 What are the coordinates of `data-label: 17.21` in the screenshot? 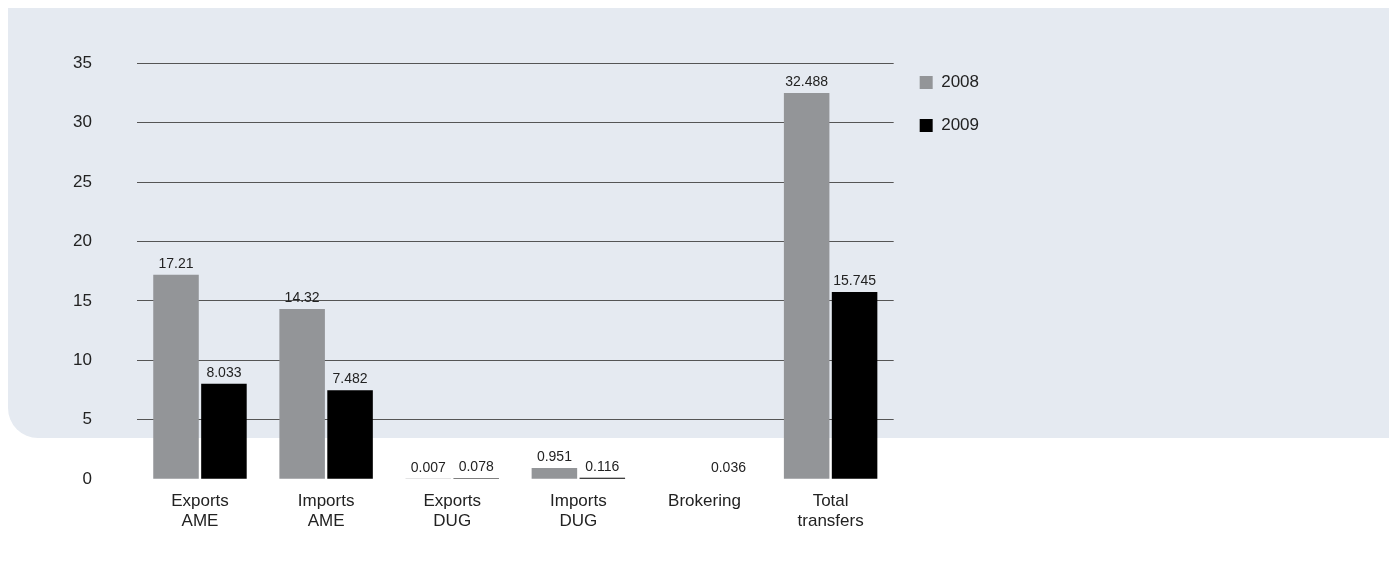 It's located at (176, 262).